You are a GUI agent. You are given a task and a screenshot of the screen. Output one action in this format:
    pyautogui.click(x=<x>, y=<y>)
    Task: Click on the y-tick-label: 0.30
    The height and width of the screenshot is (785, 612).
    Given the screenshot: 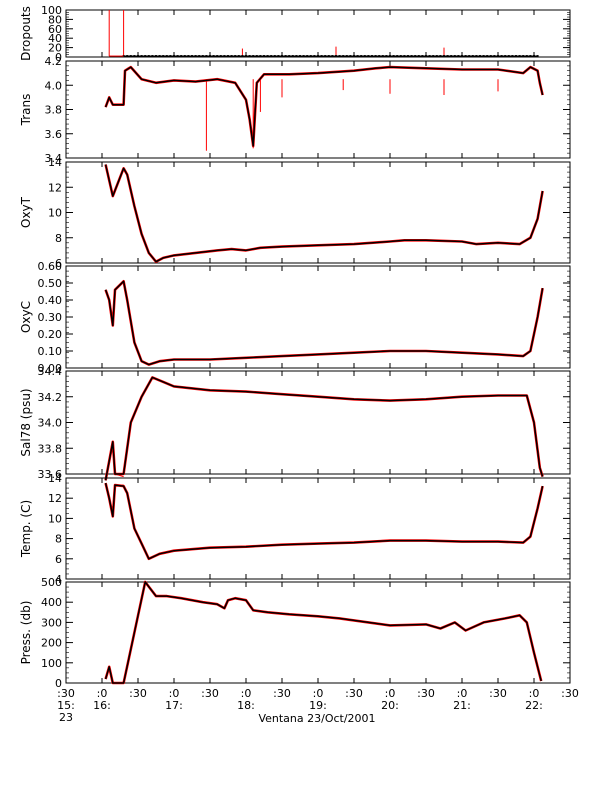 What is the action you would take?
    pyautogui.click(x=50, y=317)
    